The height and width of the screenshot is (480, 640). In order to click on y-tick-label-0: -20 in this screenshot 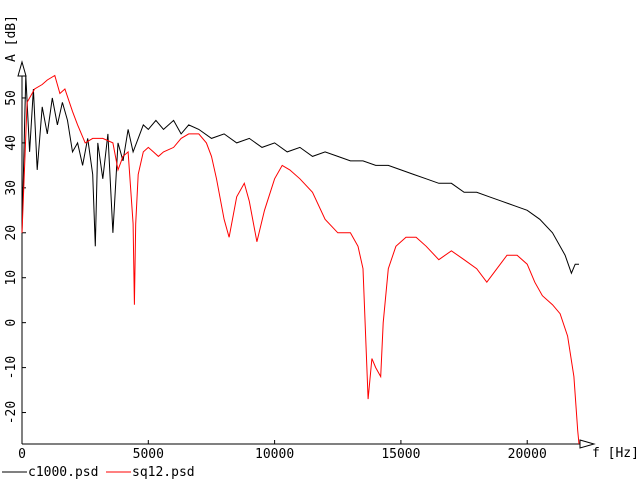, I will do `click(11, 412)`.